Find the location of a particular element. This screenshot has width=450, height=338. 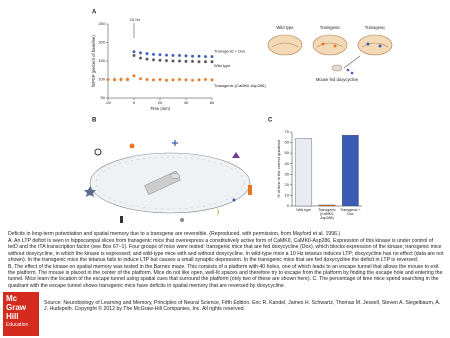

x-tick-label: Transgenic (CaMKII-Asp286) is located at coordinates (327, 214).